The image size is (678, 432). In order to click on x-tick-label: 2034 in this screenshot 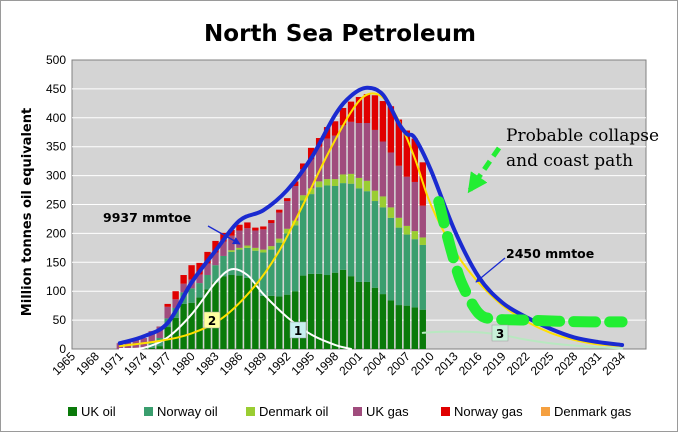, I will do `click(613, 363)`.